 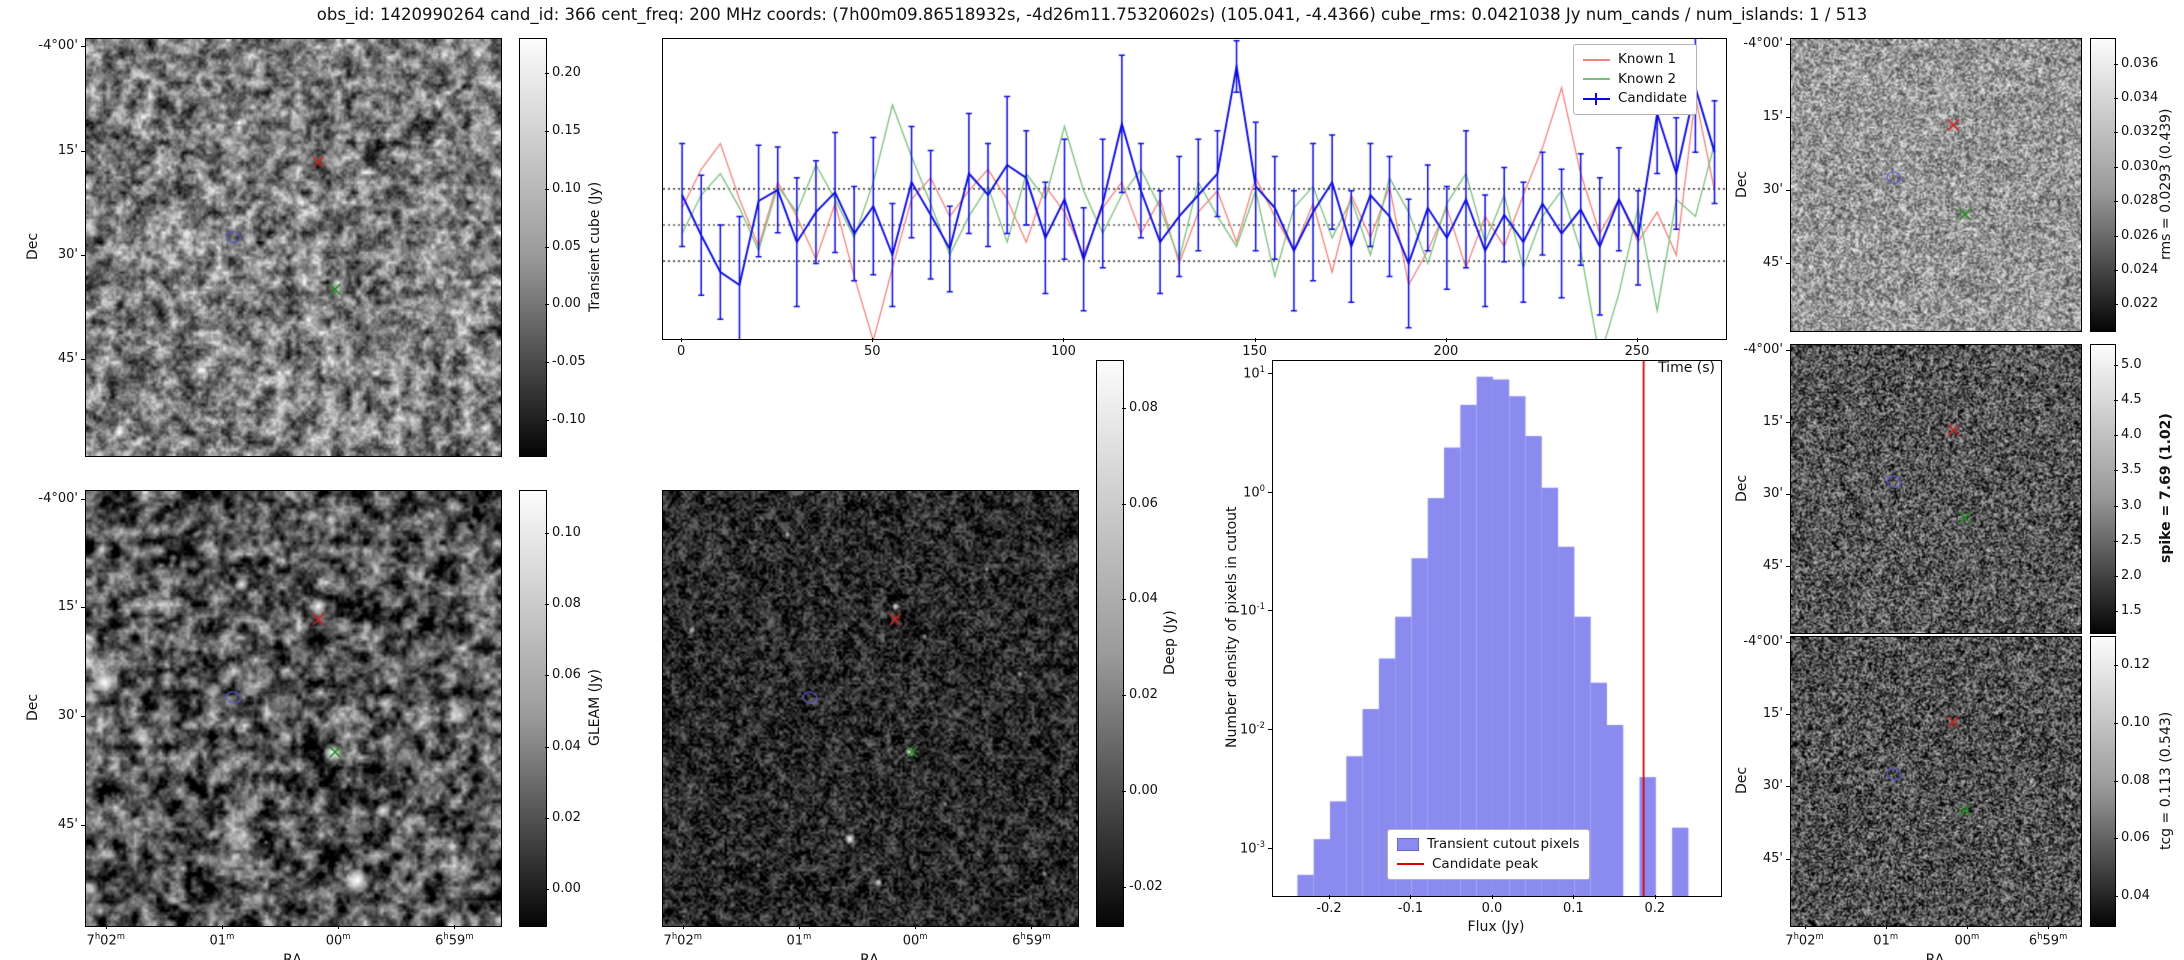 What do you see at coordinates (533, 247) in the screenshot?
I see `transient-colorbar` at bounding box center [533, 247].